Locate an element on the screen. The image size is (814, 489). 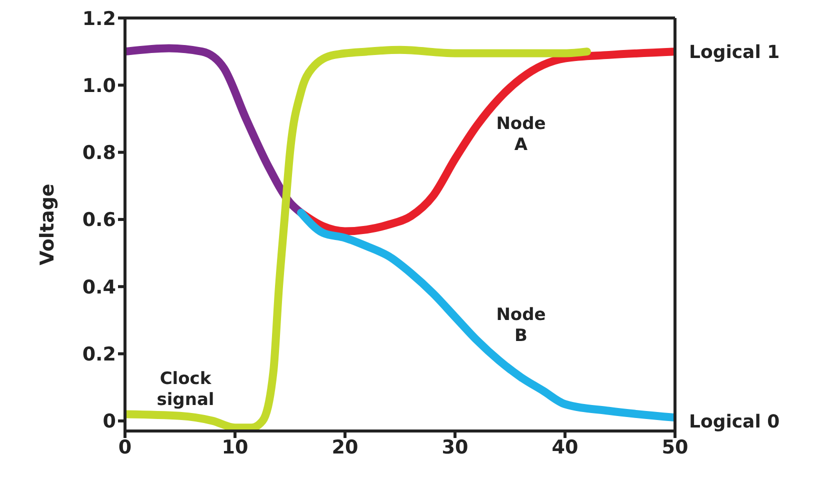
y-tick-label: 0.2 is located at coordinates (99, 355).